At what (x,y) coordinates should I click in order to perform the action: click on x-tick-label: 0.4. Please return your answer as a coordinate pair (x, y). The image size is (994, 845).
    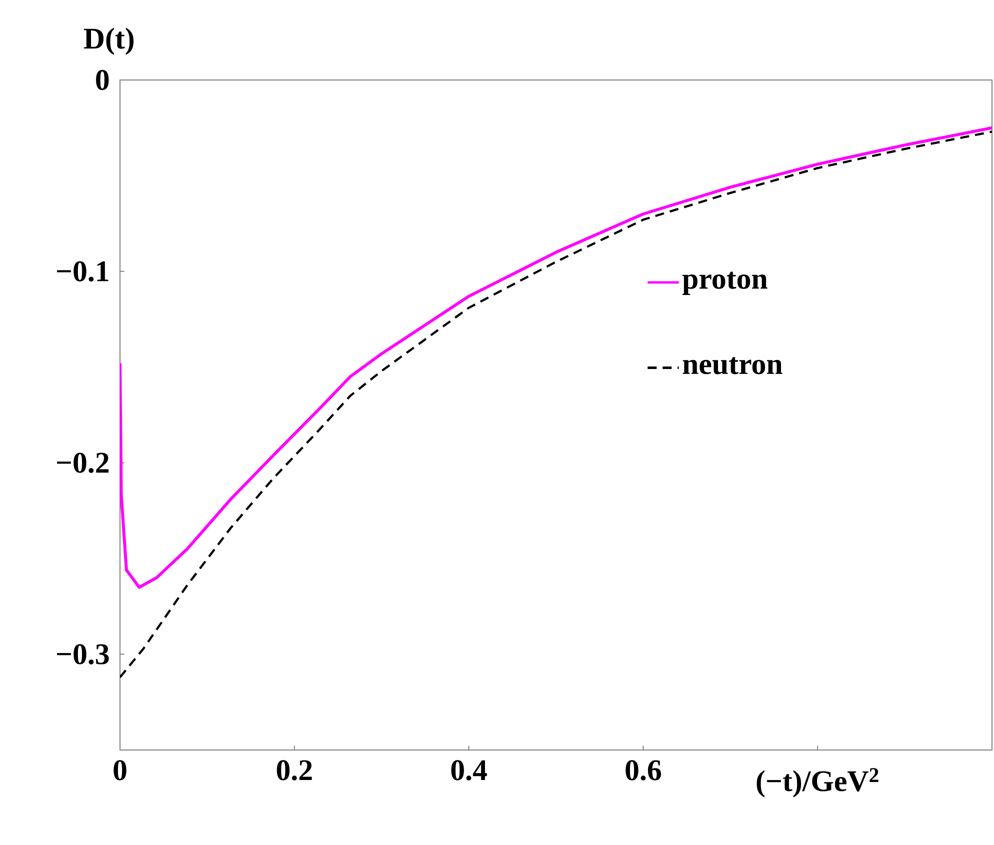
    Looking at the image, I should click on (469, 770).